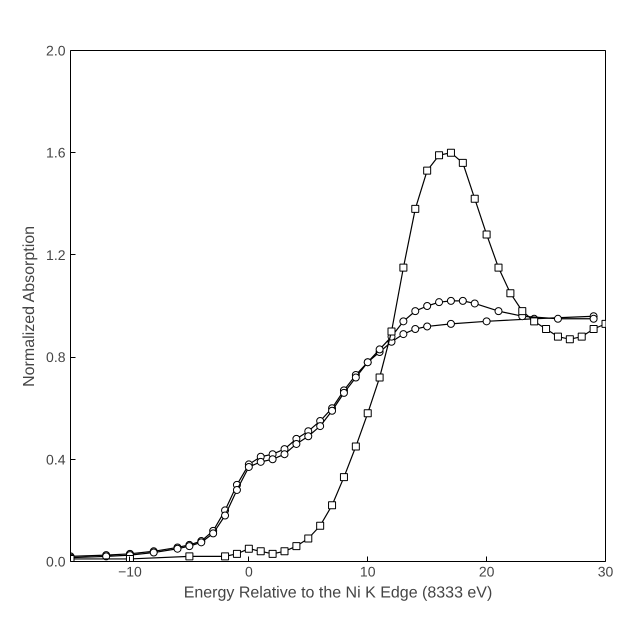 Image resolution: width=619 pixels, height=621 pixels. Describe the element at coordinates (368, 572) in the screenshot. I see `x-tick-label: 10` at that location.